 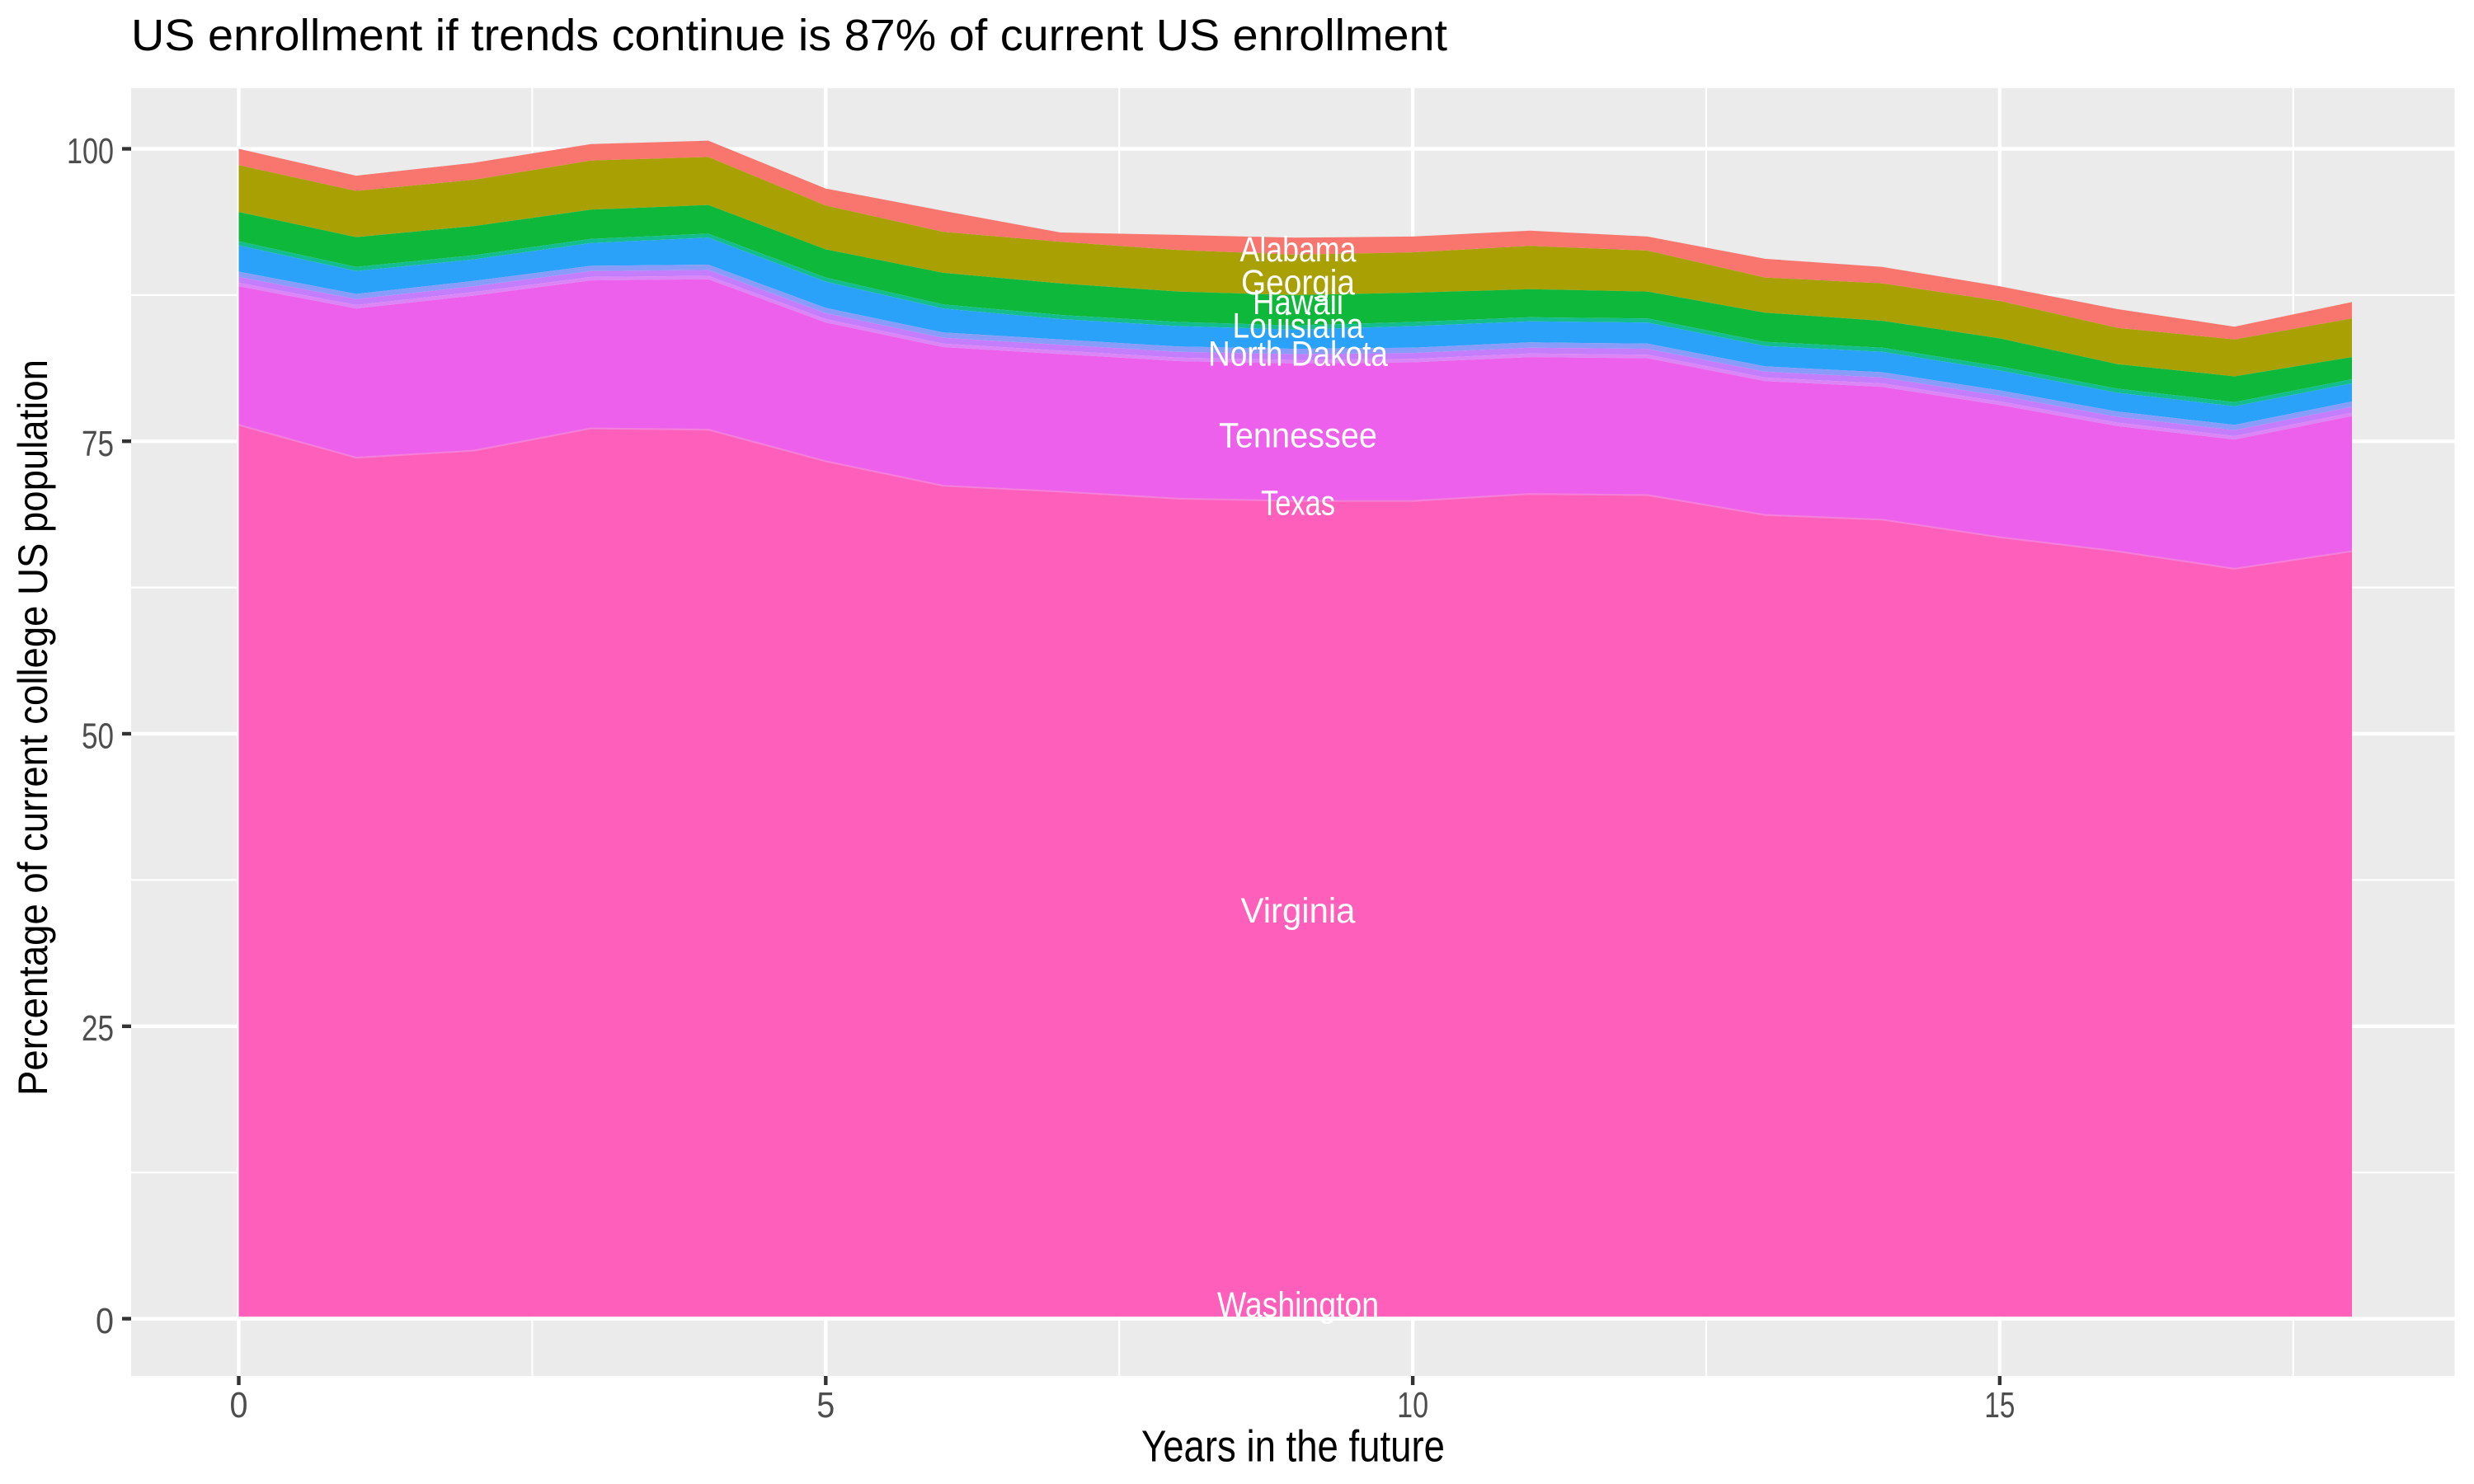 What do you see at coordinates (1298, 302) in the screenshot?
I see `svg-text: Hawaii` at bounding box center [1298, 302].